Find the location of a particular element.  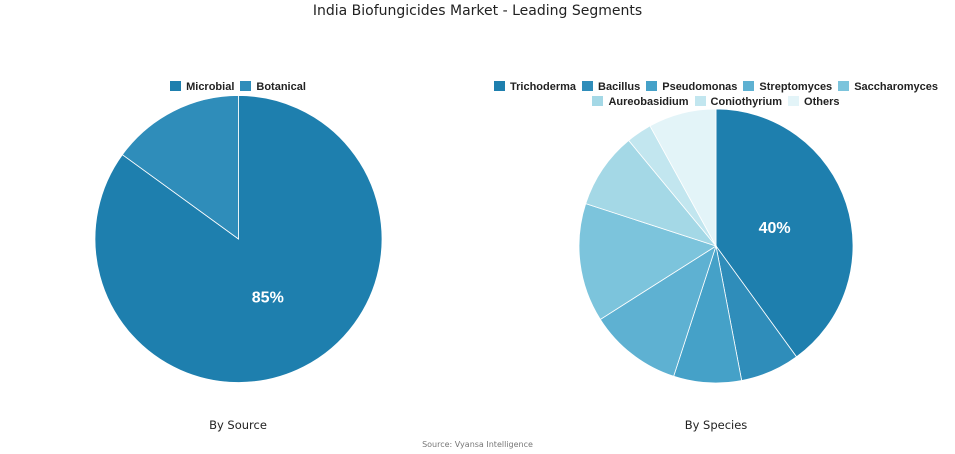

caption-by-source: By Source is located at coordinates (238, 425).